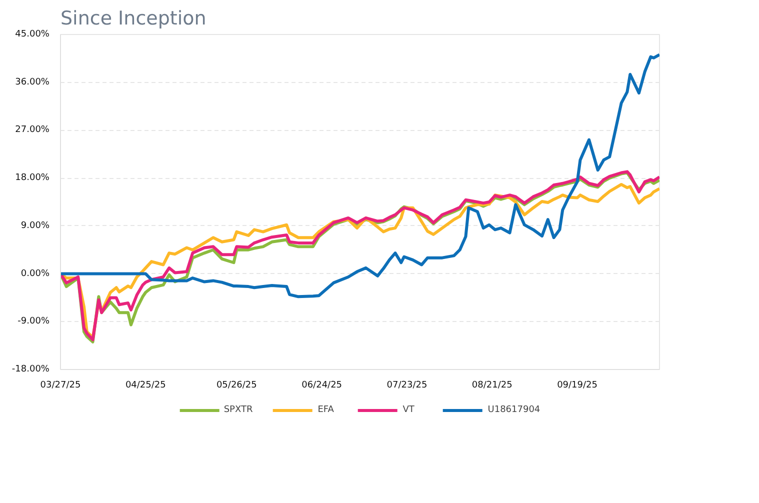 This screenshot has height=503, width=759. I want to click on x-tick-label: 05/26/25, so click(236, 385).